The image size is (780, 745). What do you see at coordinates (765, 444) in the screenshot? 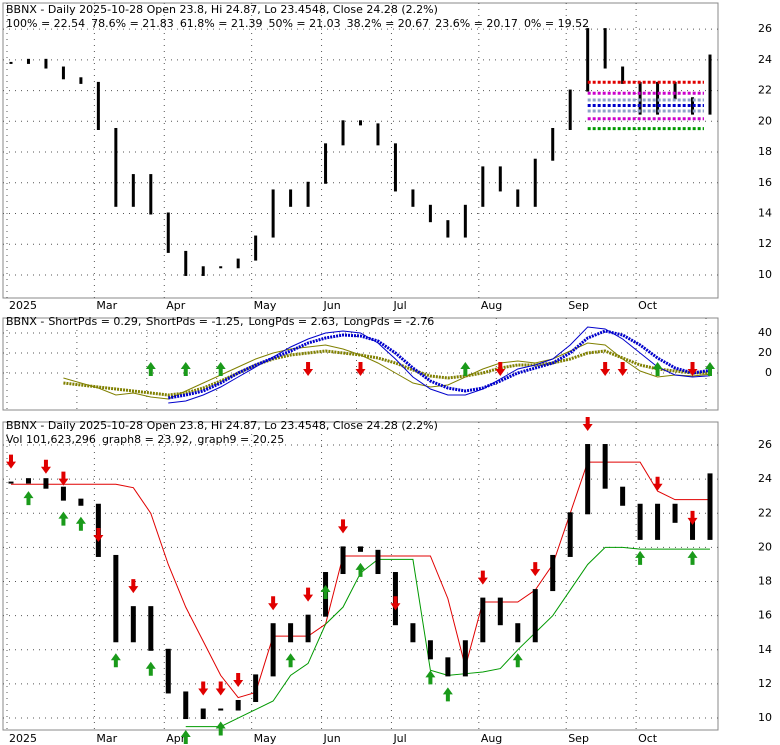
I see `y-tick-label: 26` at bounding box center [765, 444].